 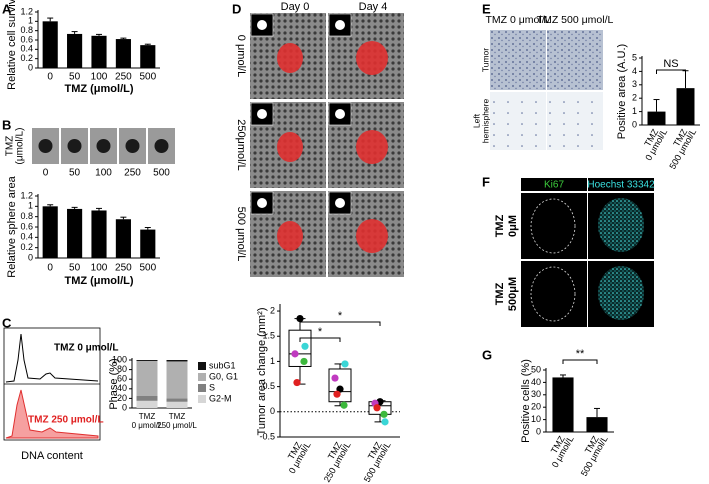 I want to click on significance-label: **, so click(x=580, y=354).